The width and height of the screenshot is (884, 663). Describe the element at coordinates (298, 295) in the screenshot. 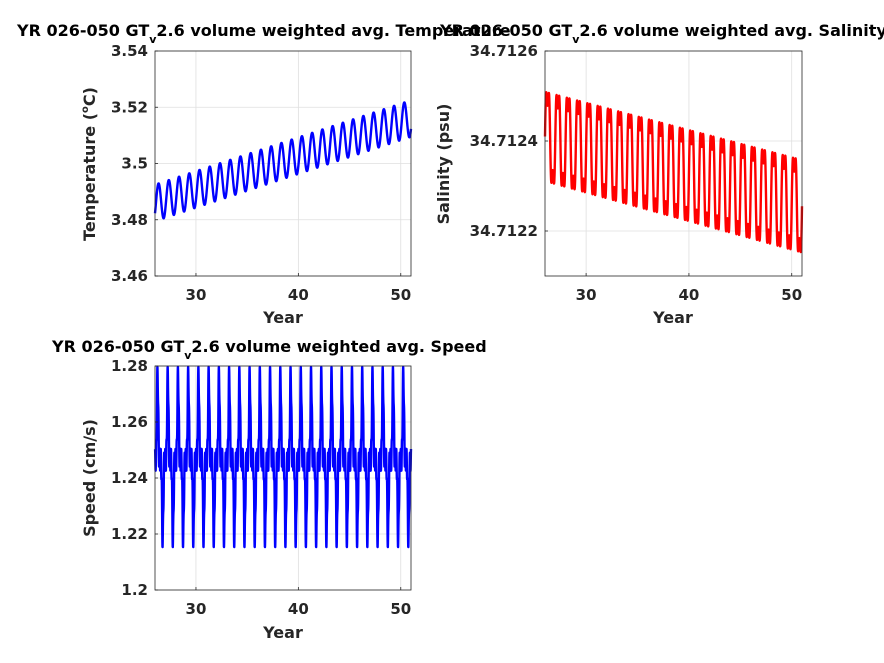

I see `temperature-xtick-label: 40` at that location.